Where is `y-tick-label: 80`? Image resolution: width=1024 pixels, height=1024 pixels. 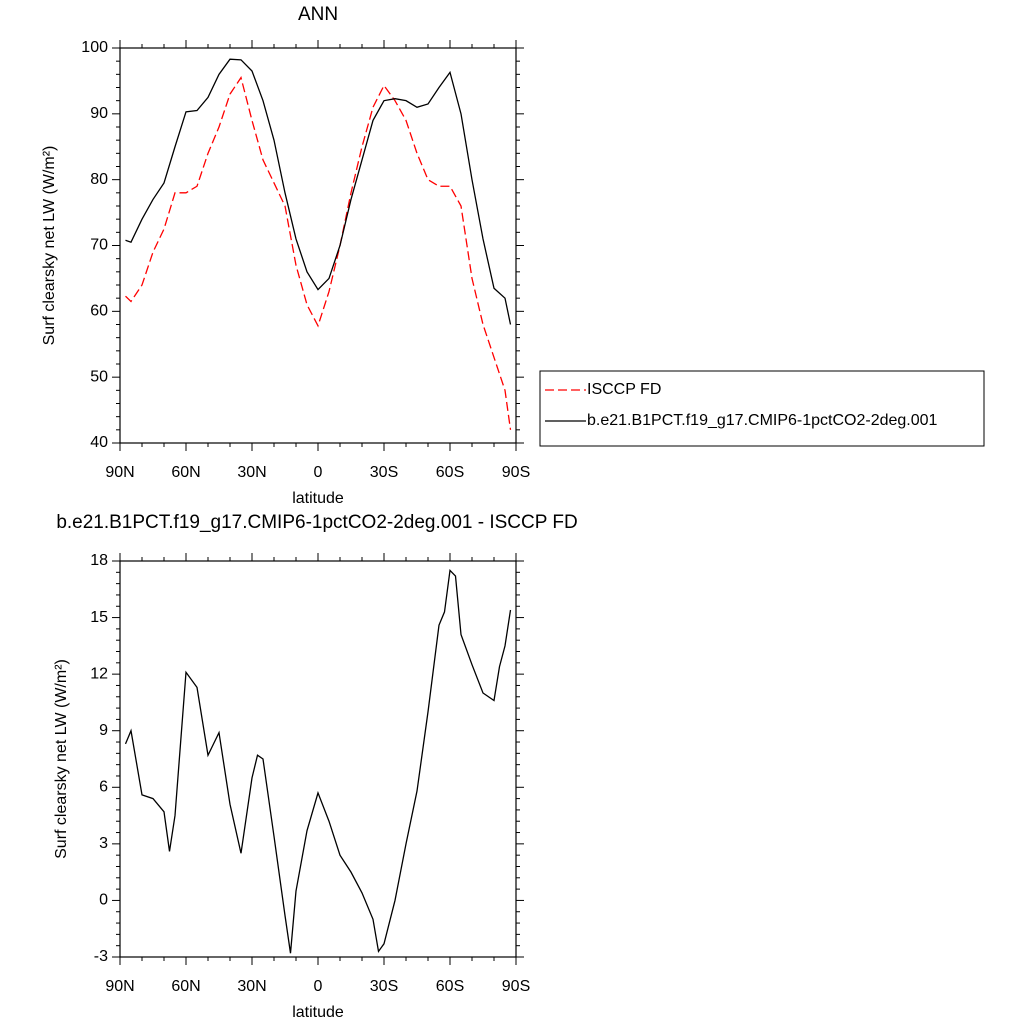 y-tick-label: 80 is located at coordinates (99, 179).